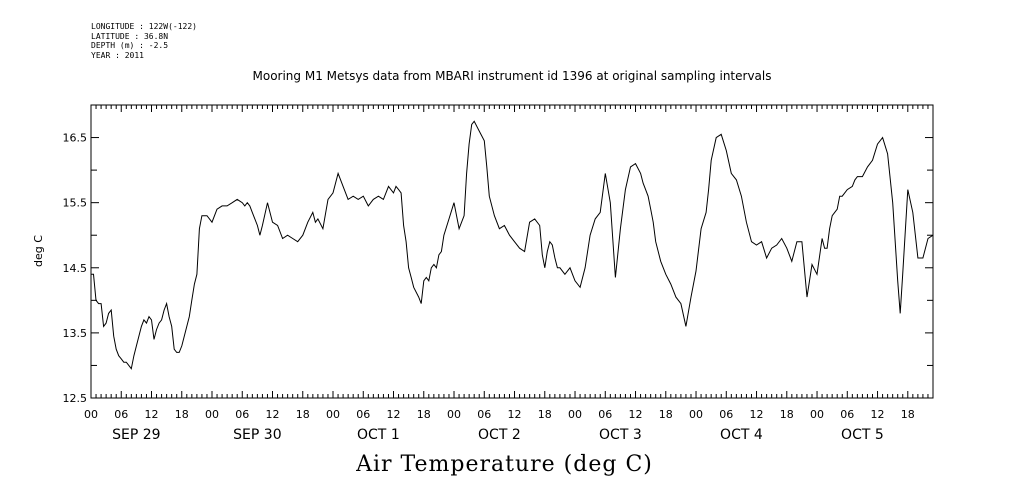  Describe the element at coordinates (75, 138) in the screenshot. I see `y-tick-label: 16.5` at that location.